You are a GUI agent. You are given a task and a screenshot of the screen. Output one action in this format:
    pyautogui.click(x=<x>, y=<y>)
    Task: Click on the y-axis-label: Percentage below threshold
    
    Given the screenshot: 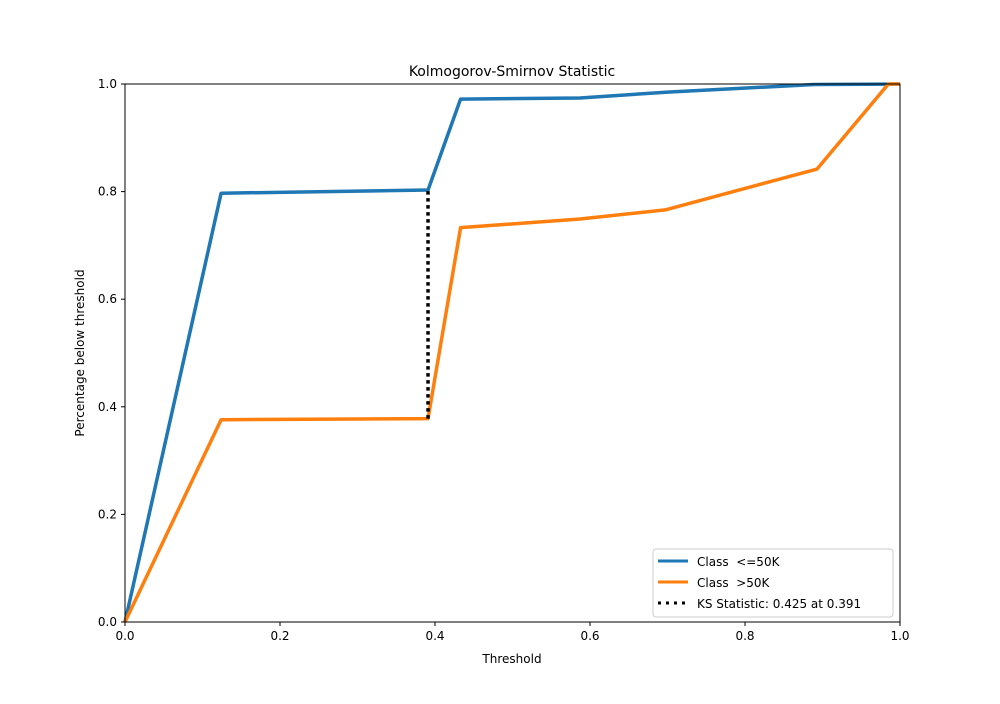 What is the action you would take?
    pyautogui.click(x=80, y=352)
    